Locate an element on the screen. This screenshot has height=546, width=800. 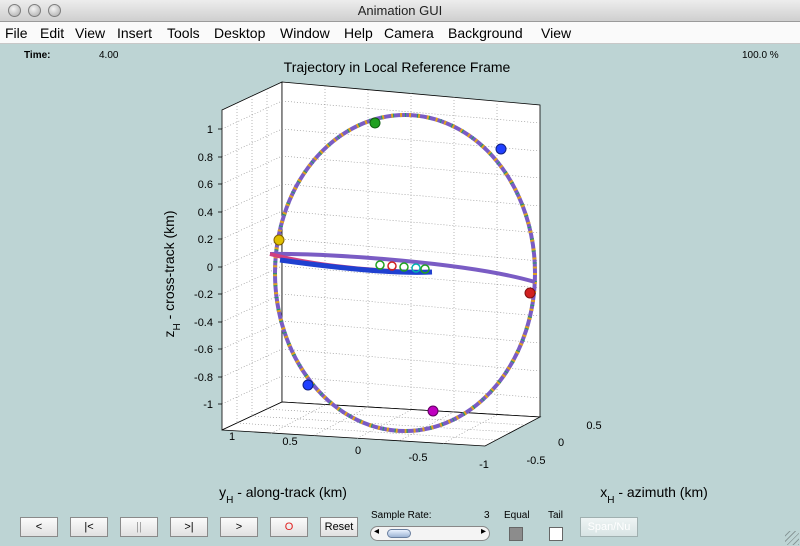
z-tick-label: -1 is located at coordinates (208, 405).